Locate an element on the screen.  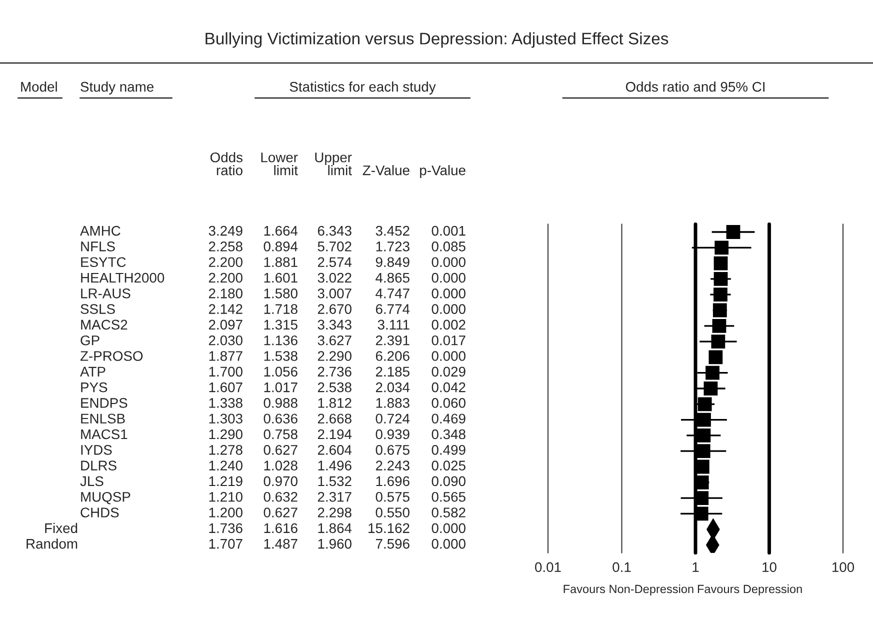
category-label: IYDS is located at coordinates (96, 449).